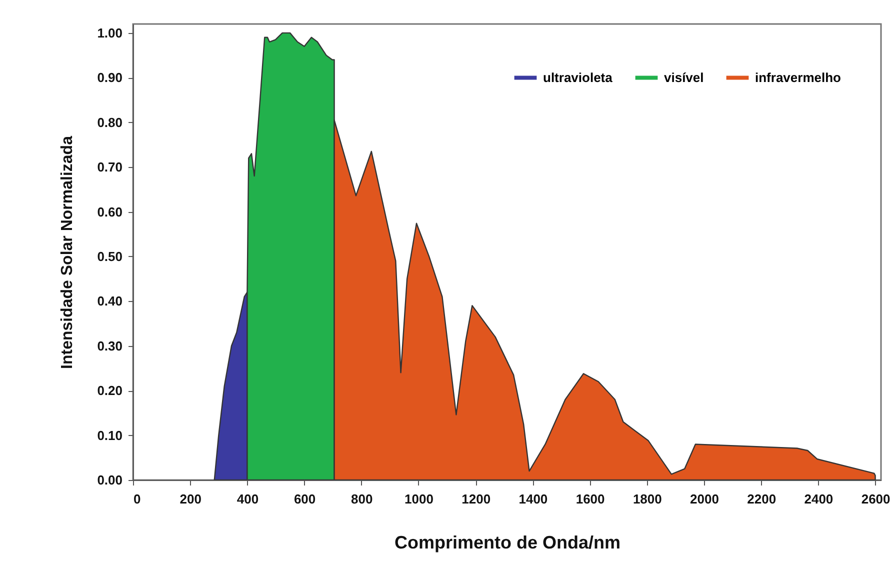  I want to click on y-tick-label: 0.30, so click(109, 346).